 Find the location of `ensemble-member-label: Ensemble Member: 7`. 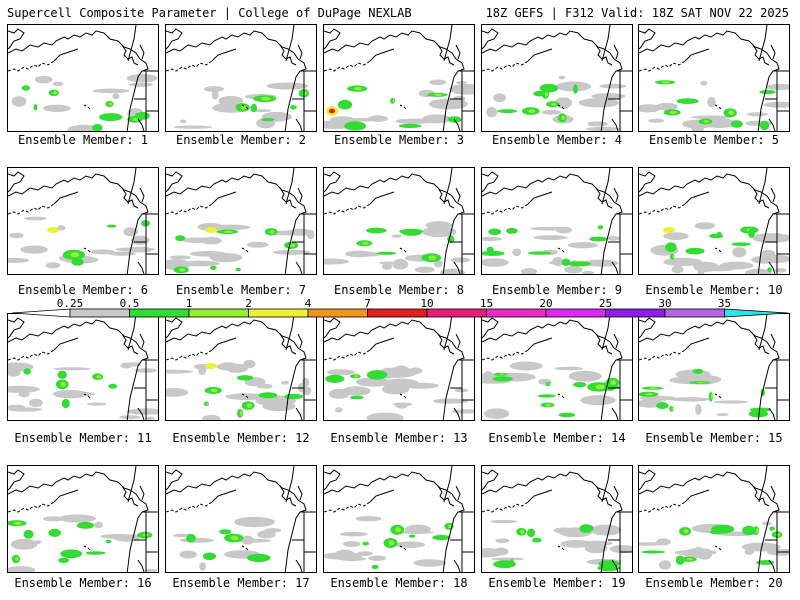

ensemble-member-label: Ensemble Member: 7 is located at coordinates (241, 290).